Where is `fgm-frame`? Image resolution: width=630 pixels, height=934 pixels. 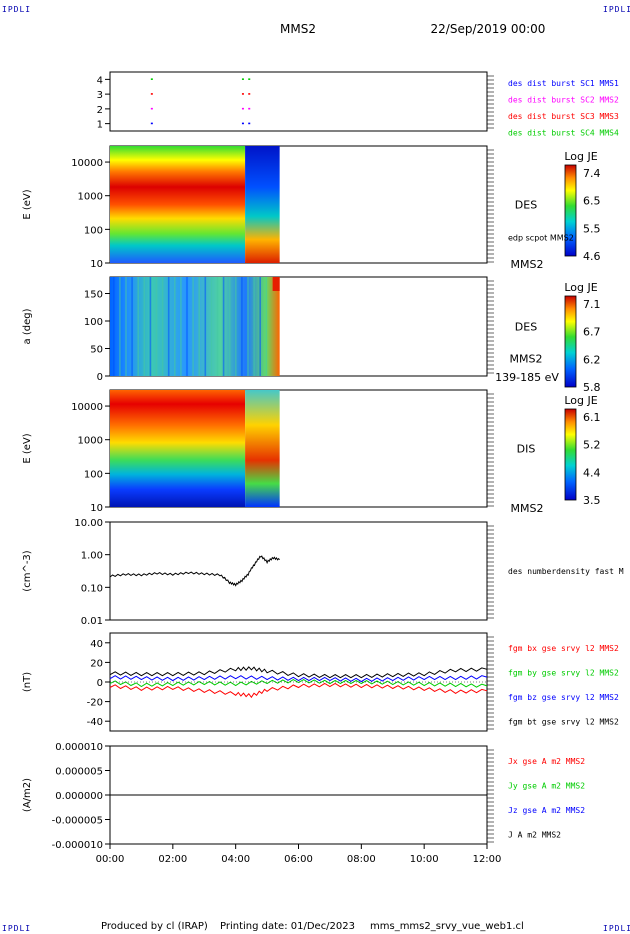 fgm-frame is located at coordinates (298, 682).